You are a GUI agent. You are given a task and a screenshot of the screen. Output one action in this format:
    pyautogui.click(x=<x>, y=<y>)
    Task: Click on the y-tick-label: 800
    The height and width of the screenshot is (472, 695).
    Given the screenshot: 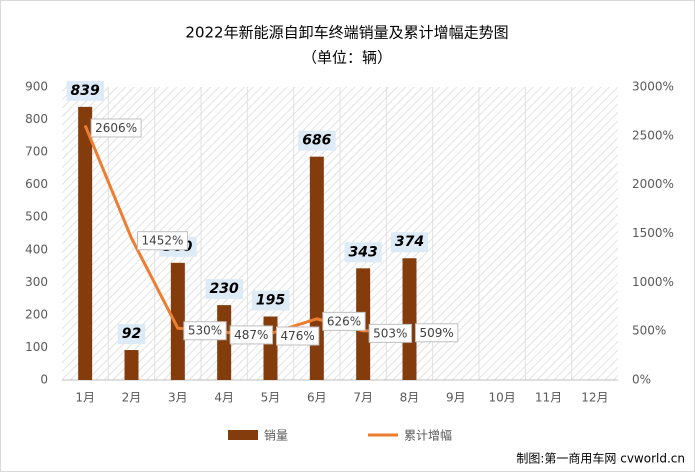 What is the action you would take?
    pyautogui.click(x=36, y=119)
    